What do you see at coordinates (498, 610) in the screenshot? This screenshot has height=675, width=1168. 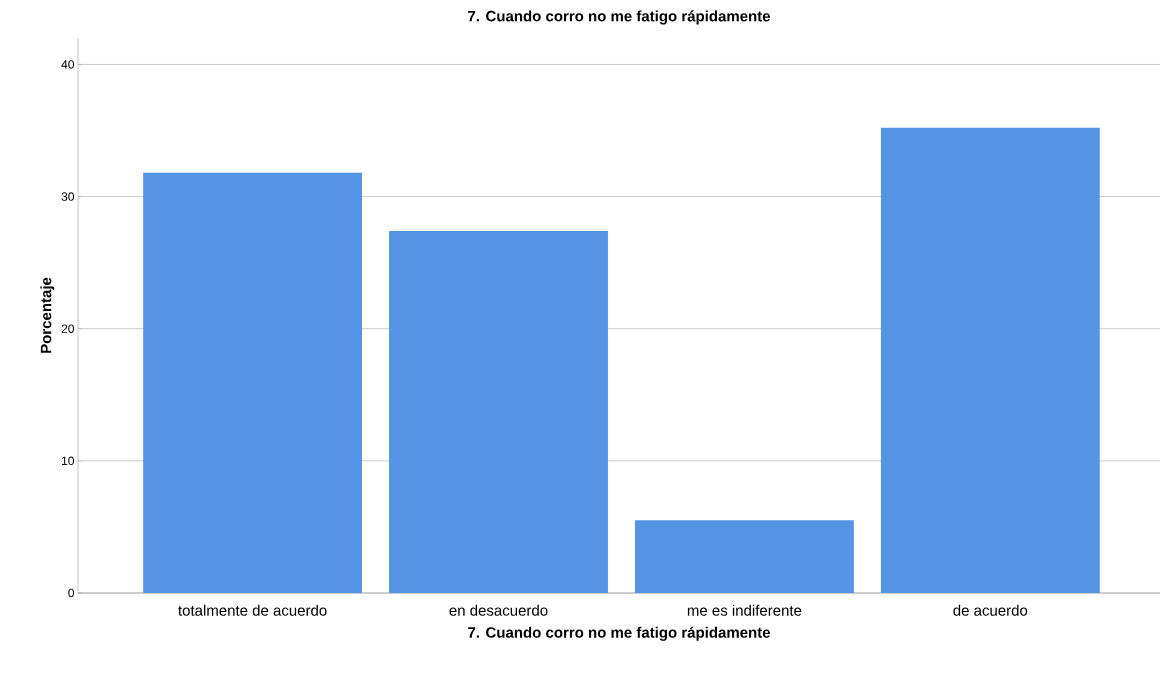 I see `x-tick-label: en desacuerdo` at bounding box center [498, 610].